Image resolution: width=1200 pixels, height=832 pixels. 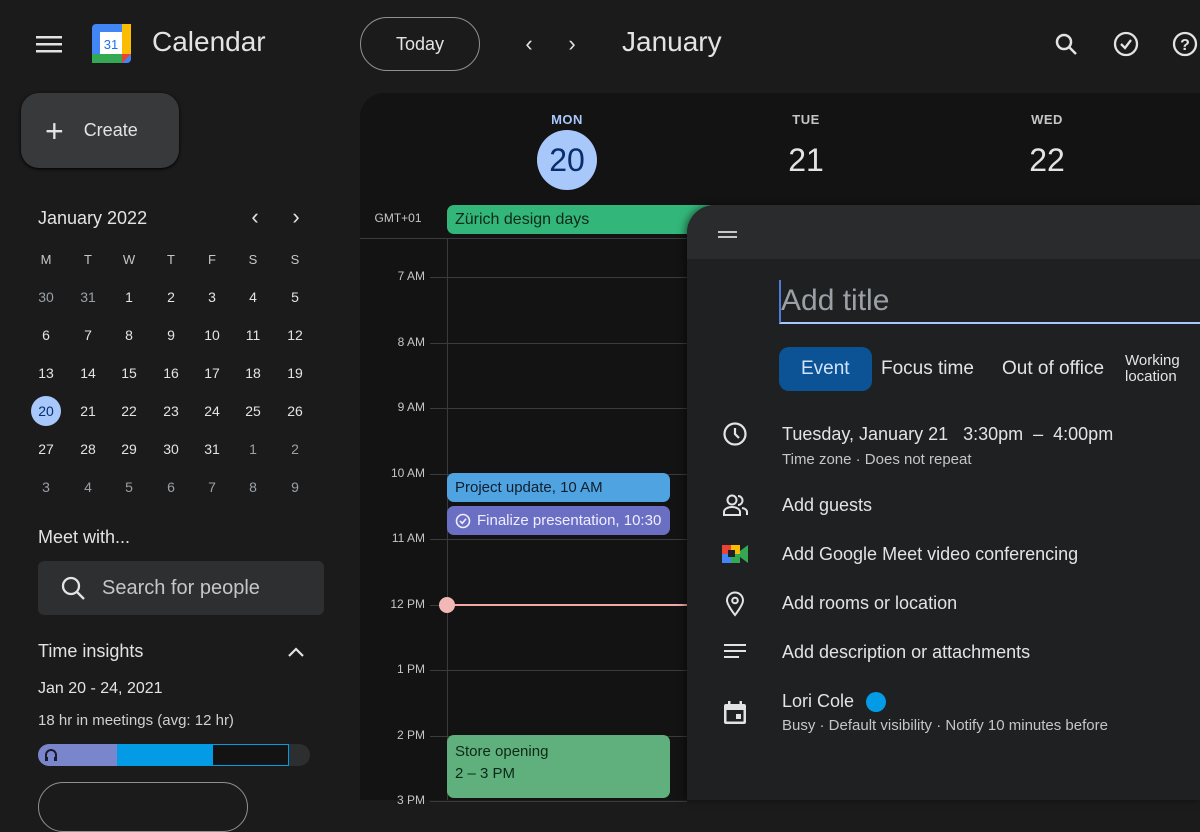 I want to click on hour-label: 8 AM, so click(x=411, y=341).